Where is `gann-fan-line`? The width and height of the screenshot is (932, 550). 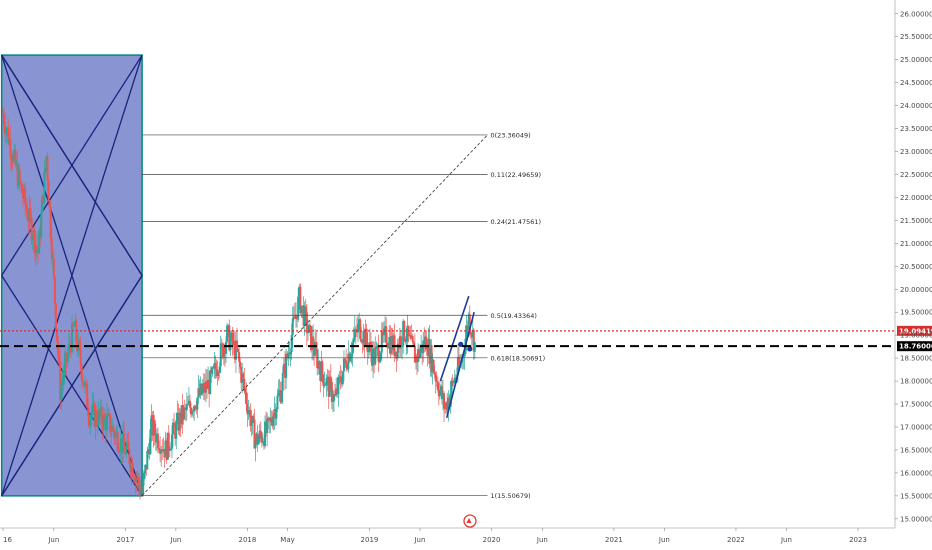
gann-fan-line is located at coordinates (72, 275).